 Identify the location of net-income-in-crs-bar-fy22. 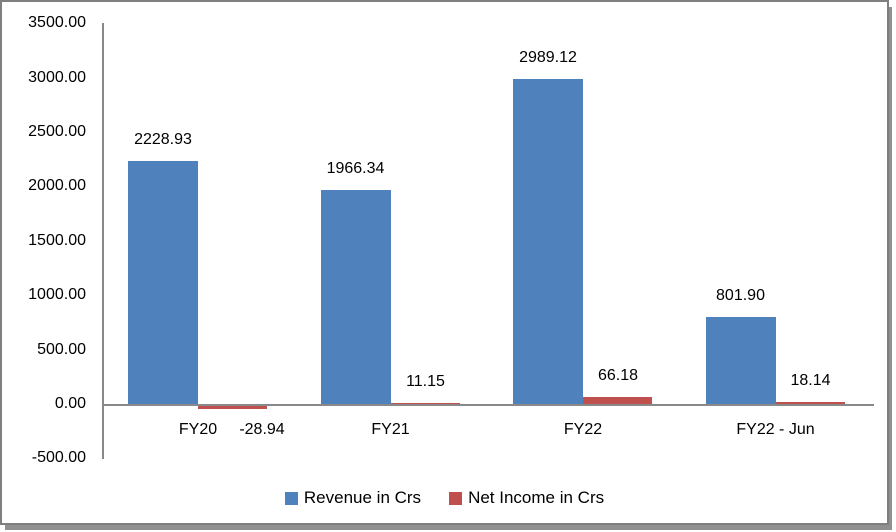
(617, 400).